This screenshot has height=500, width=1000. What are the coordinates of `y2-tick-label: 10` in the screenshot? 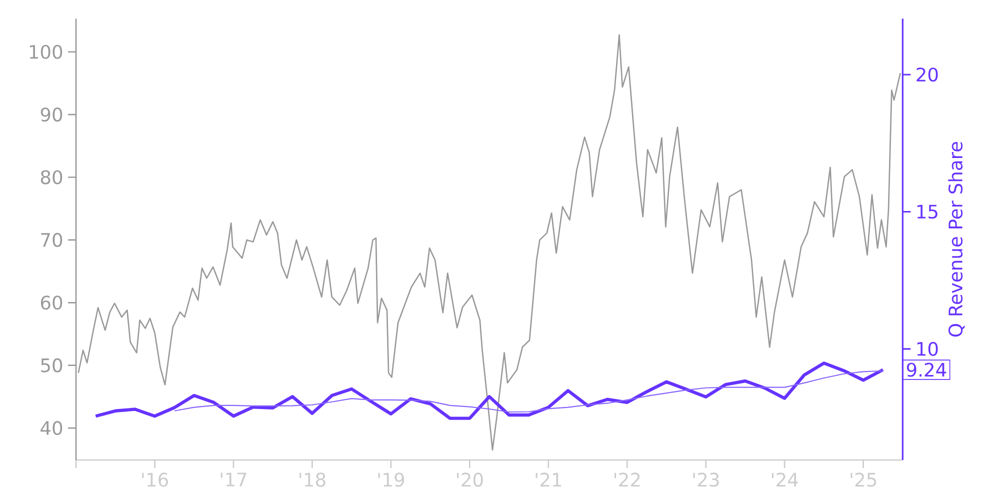 It's located at (927, 349).